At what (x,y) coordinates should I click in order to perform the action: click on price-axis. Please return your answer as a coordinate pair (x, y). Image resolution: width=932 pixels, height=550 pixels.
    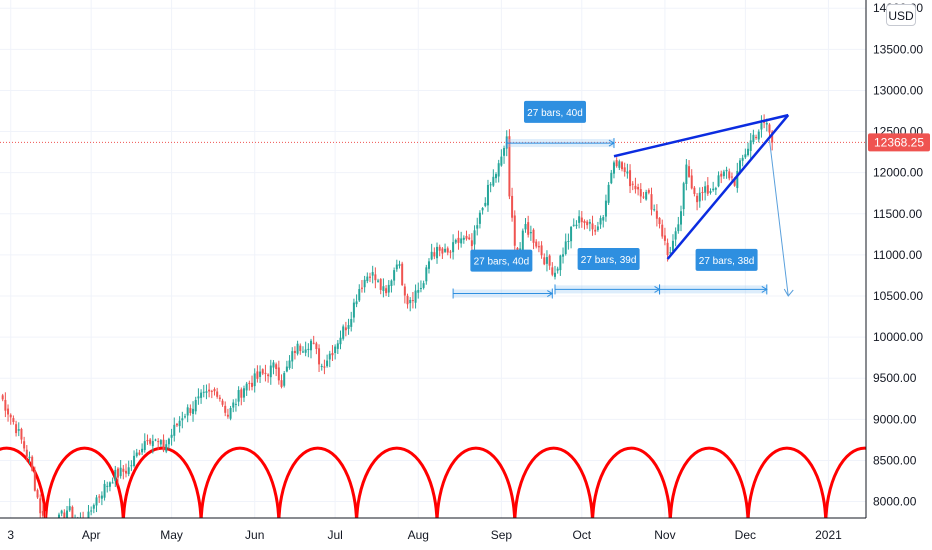
    Looking at the image, I should click on (899, 259).